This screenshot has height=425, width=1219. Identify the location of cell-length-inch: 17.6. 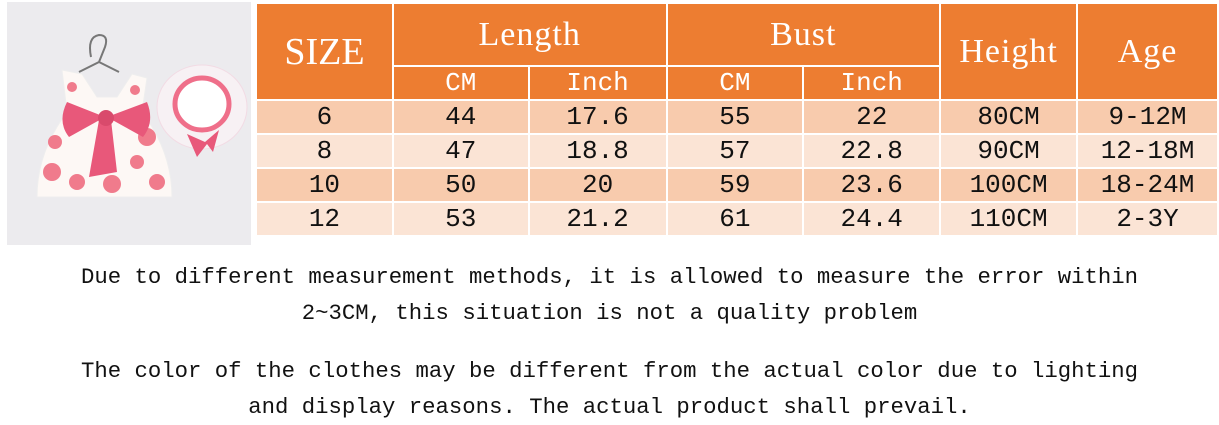
(597, 117).